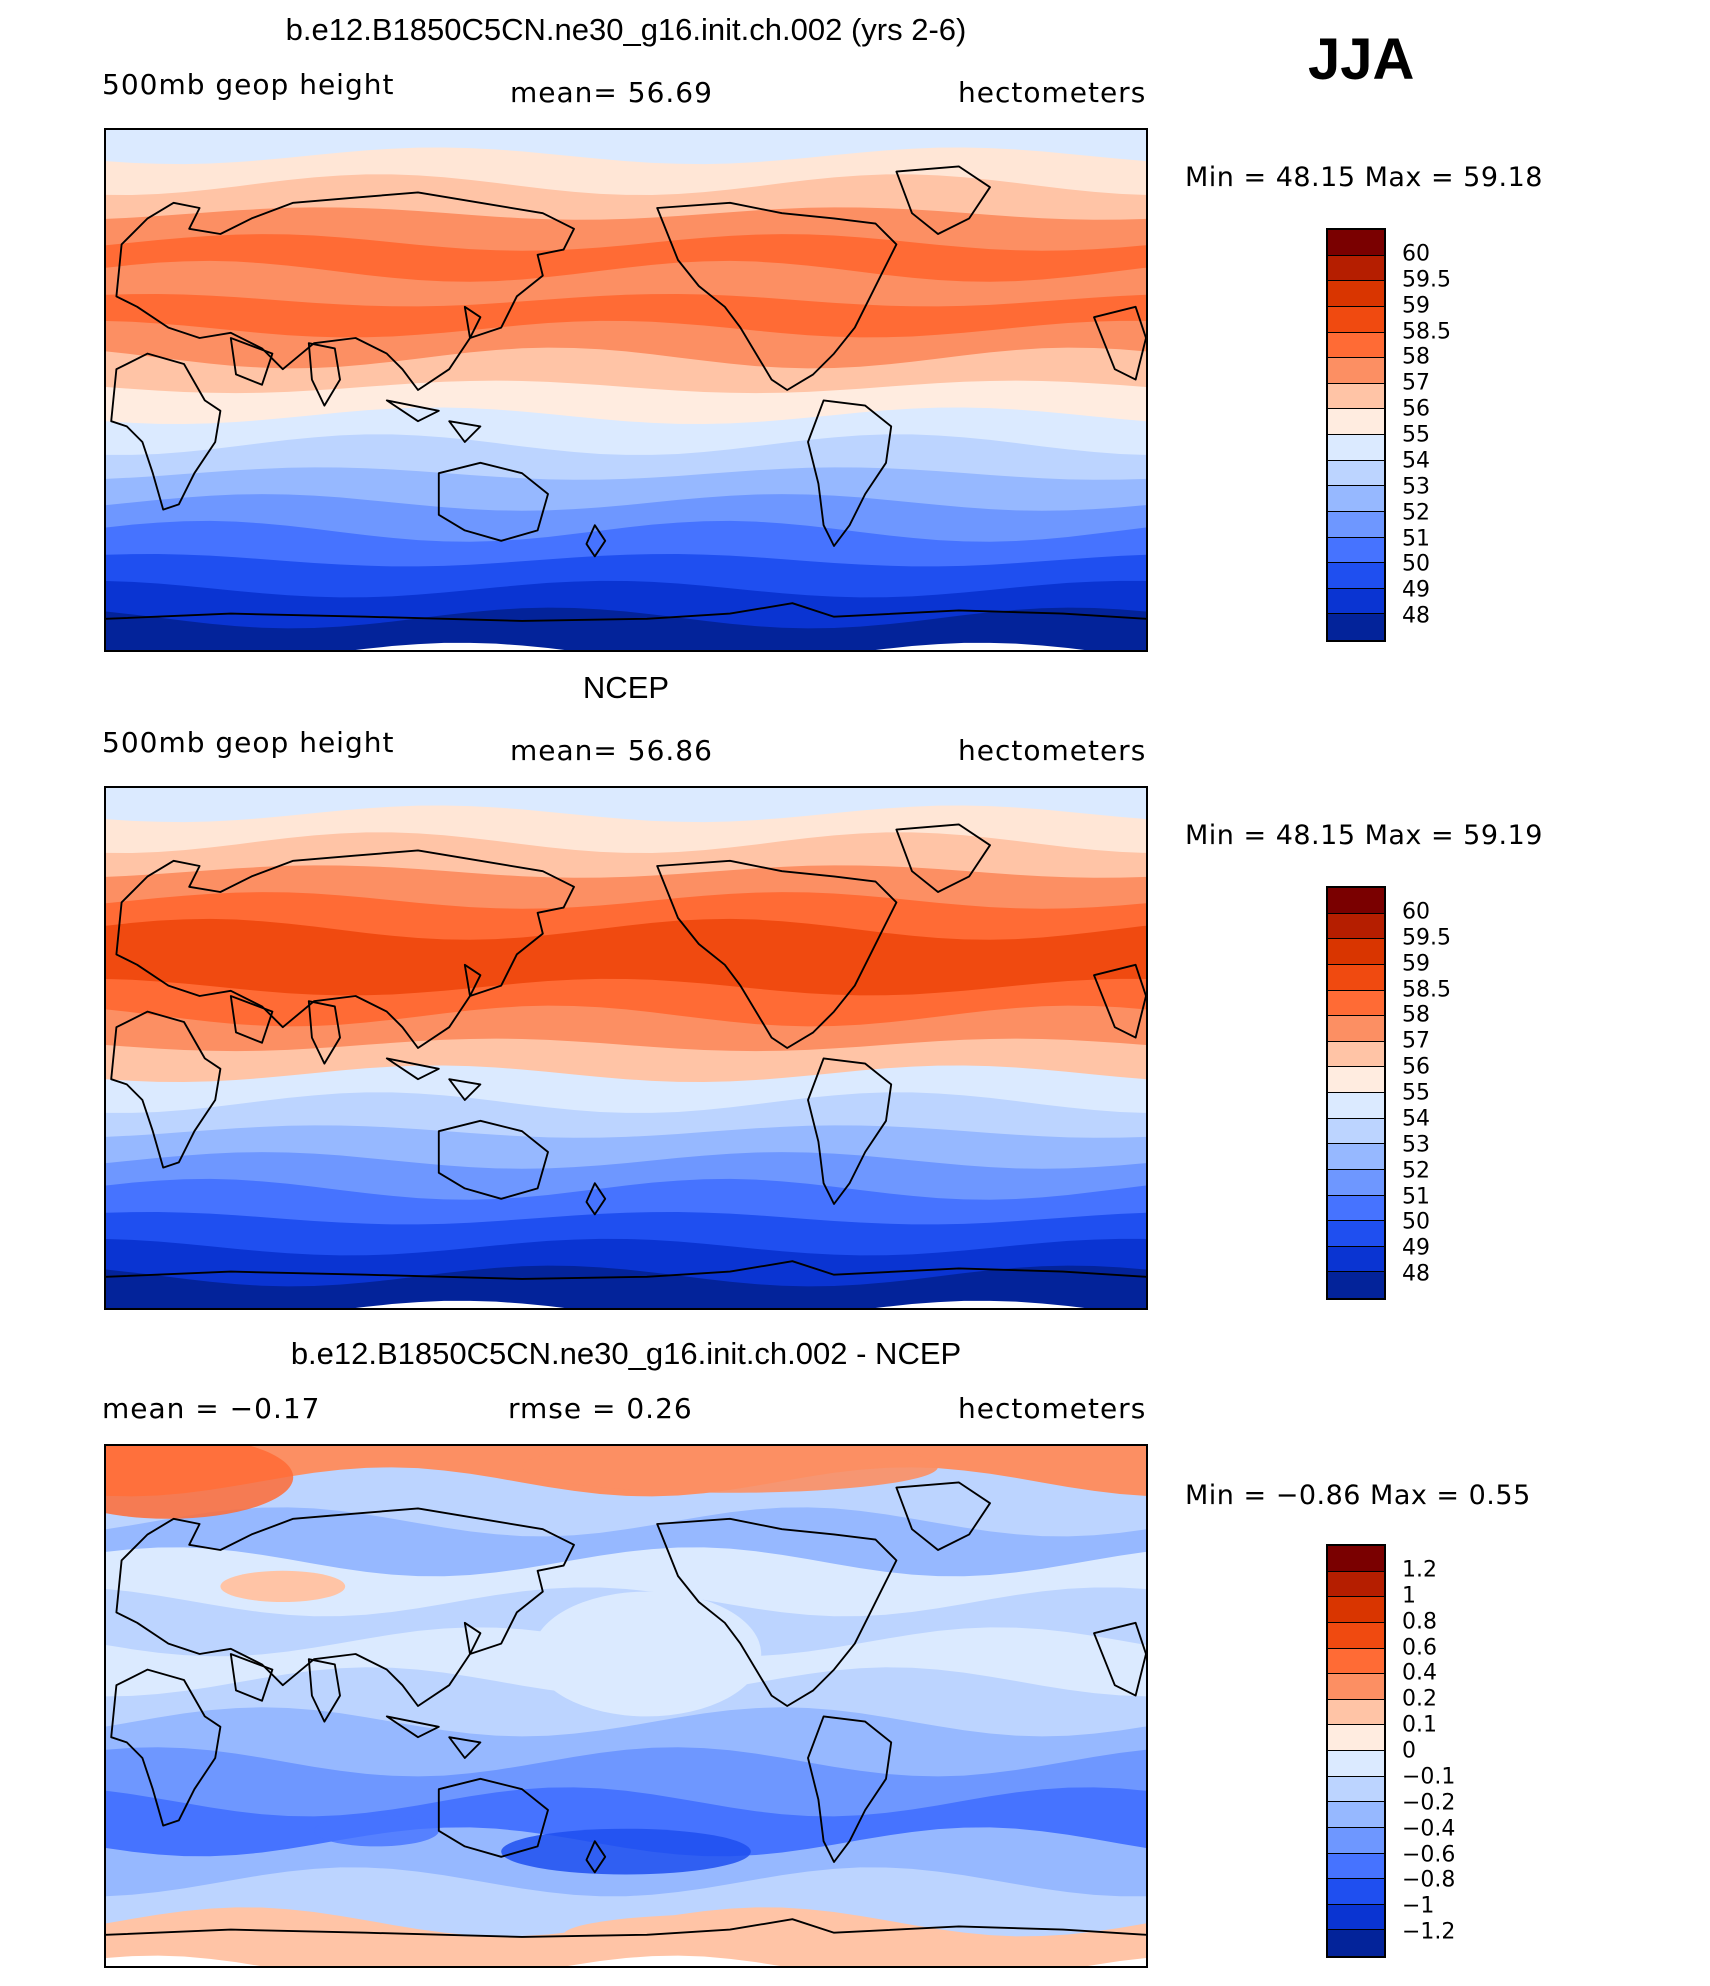  What do you see at coordinates (211, 1408) in the screenshot?
I see `panel-diff-mean-label: mean = −0.17` at bounding box center [211, 1408].